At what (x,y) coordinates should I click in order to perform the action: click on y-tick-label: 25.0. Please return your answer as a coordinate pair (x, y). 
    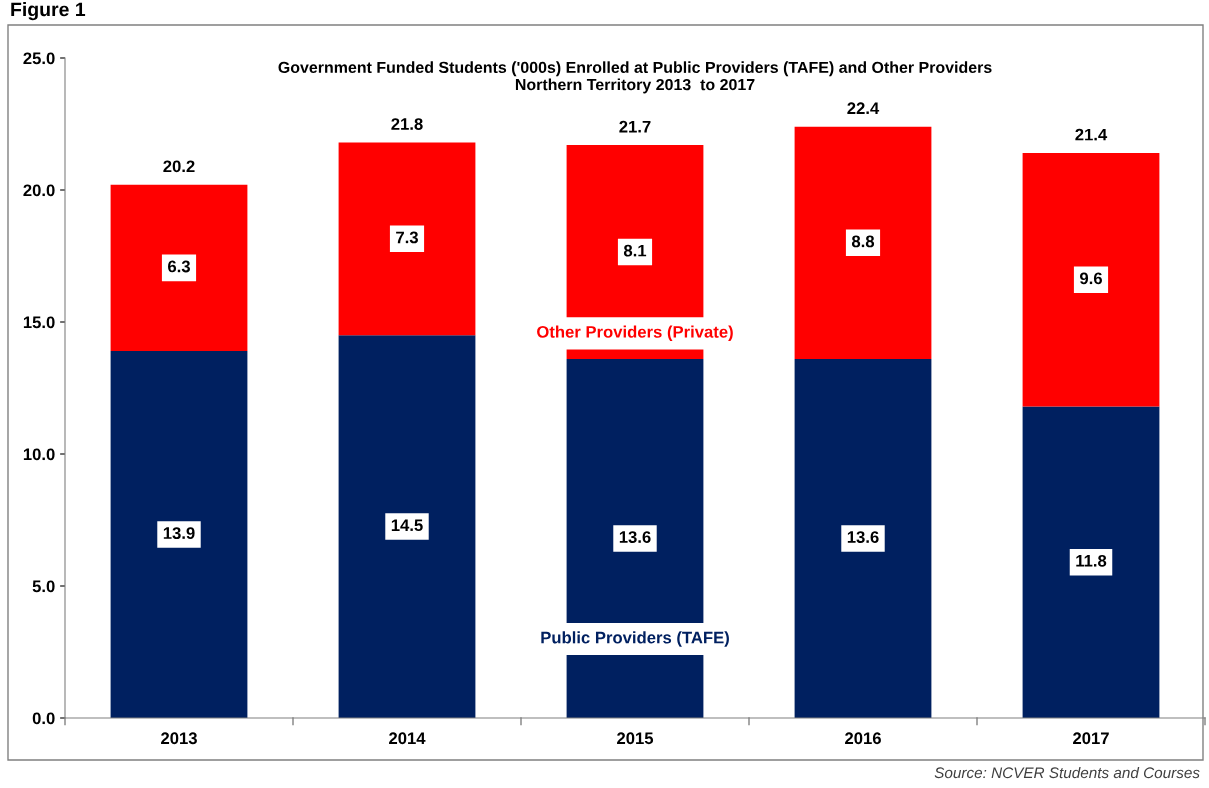
    Looking at the image, I should click on (39, 58).